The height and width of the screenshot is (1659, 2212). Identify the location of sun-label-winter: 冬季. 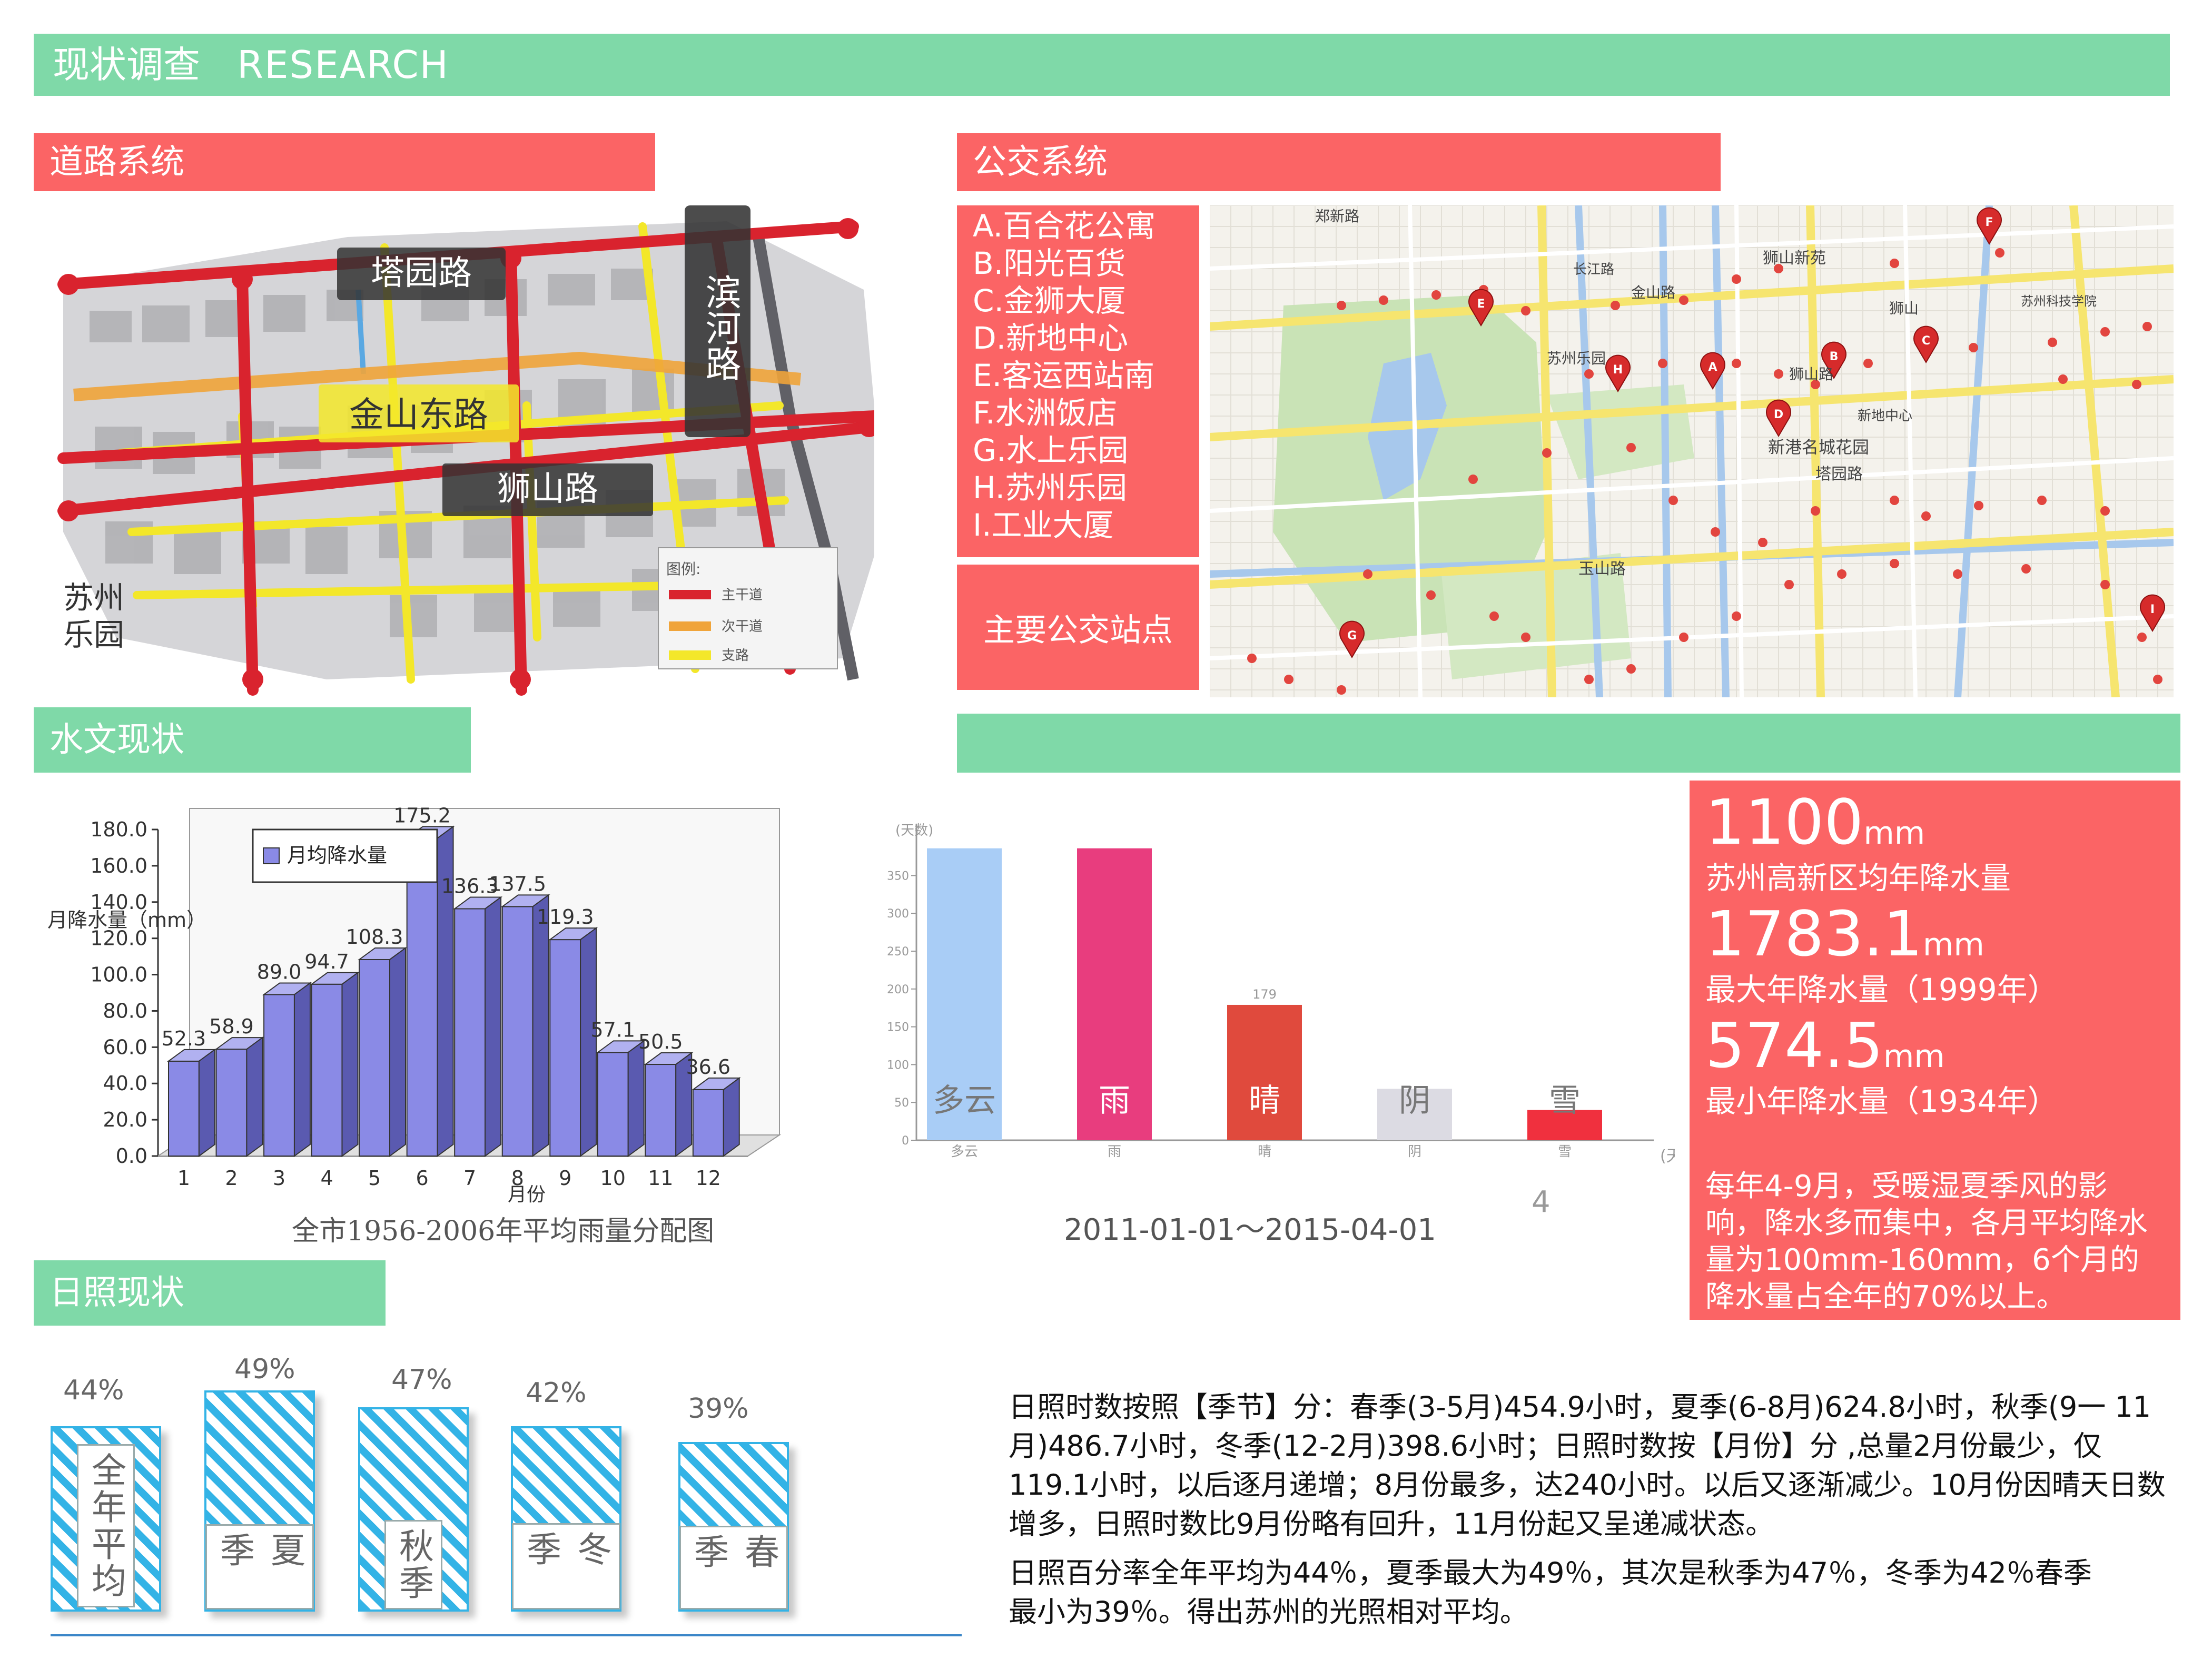
(566, 1566).